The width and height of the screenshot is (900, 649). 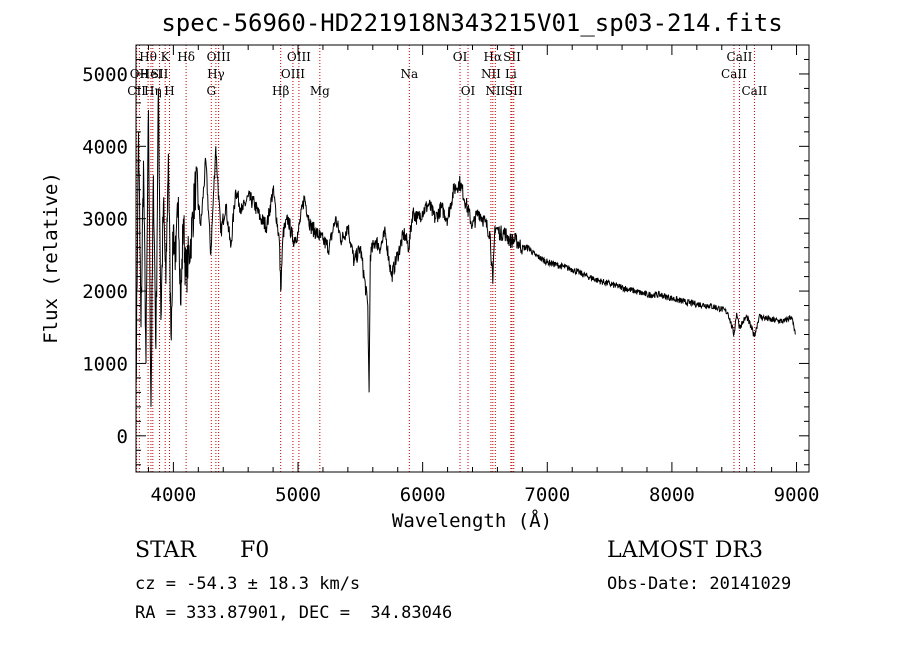 I want to click on y-tick-label: 1000, so click(x=105, y=364).